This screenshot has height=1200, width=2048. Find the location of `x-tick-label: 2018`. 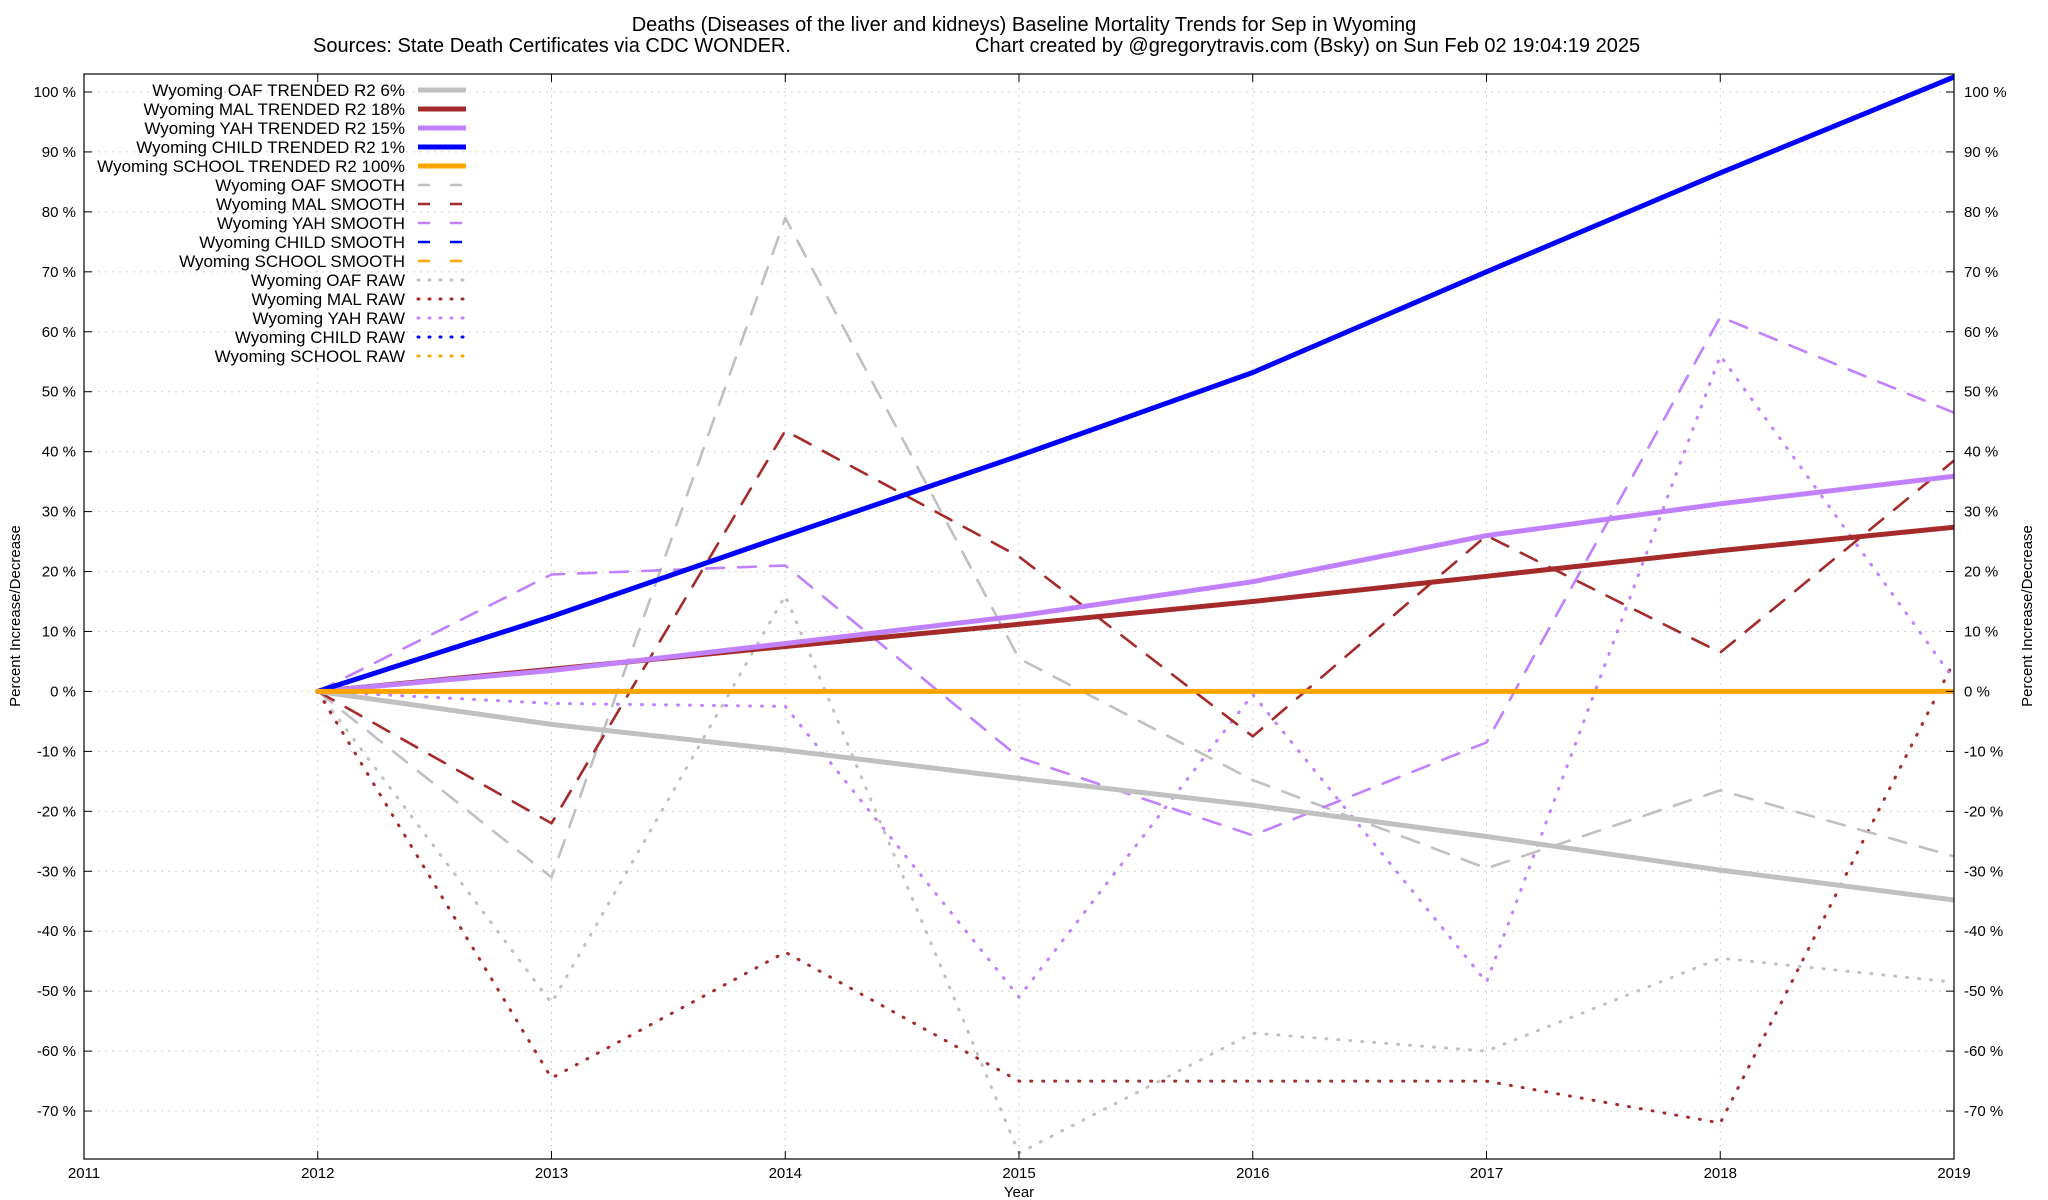

x-tick-label: 2018 is located at coordinates (1720, 1173).